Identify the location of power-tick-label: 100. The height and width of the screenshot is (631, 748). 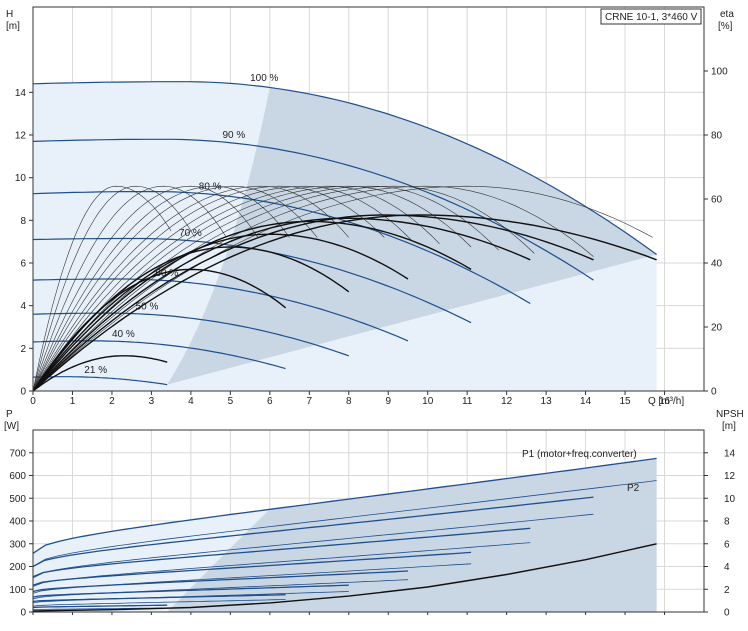
(17, 590).